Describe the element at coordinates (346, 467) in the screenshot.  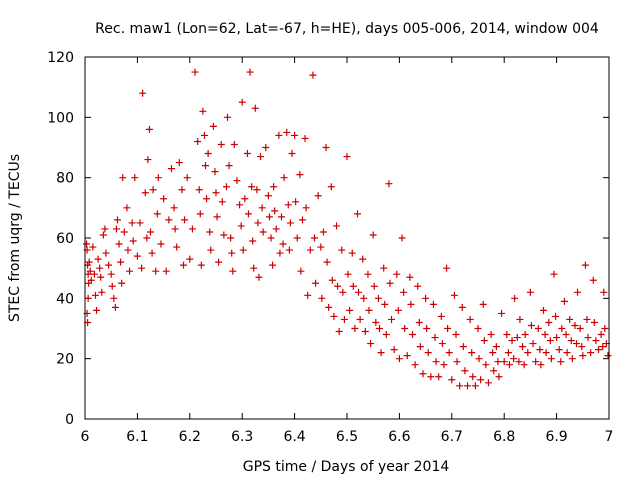
I see `x-axis-label: GPS time / Days of year 2014` at that location.